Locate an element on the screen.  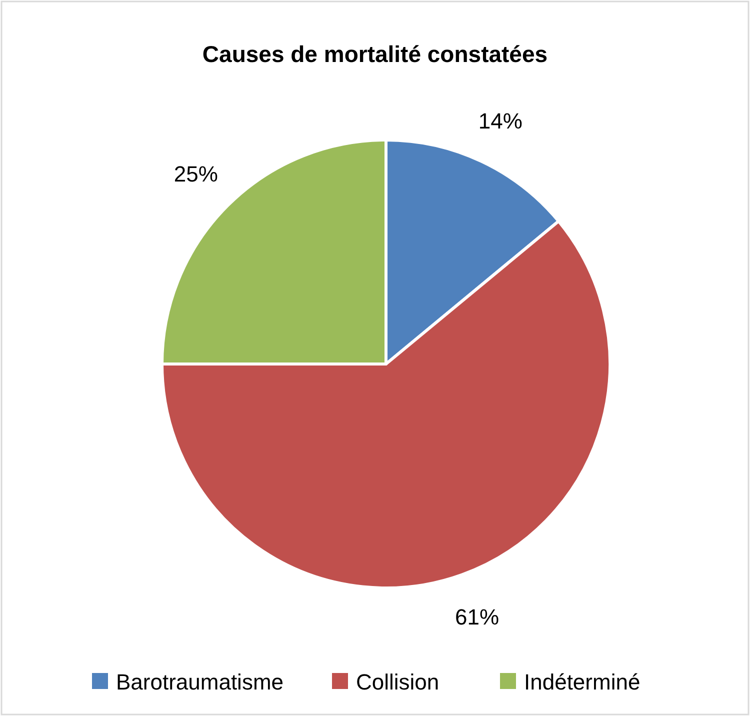
chart-title: Causes de mortalité constatées is located at coordinates (375, 54).